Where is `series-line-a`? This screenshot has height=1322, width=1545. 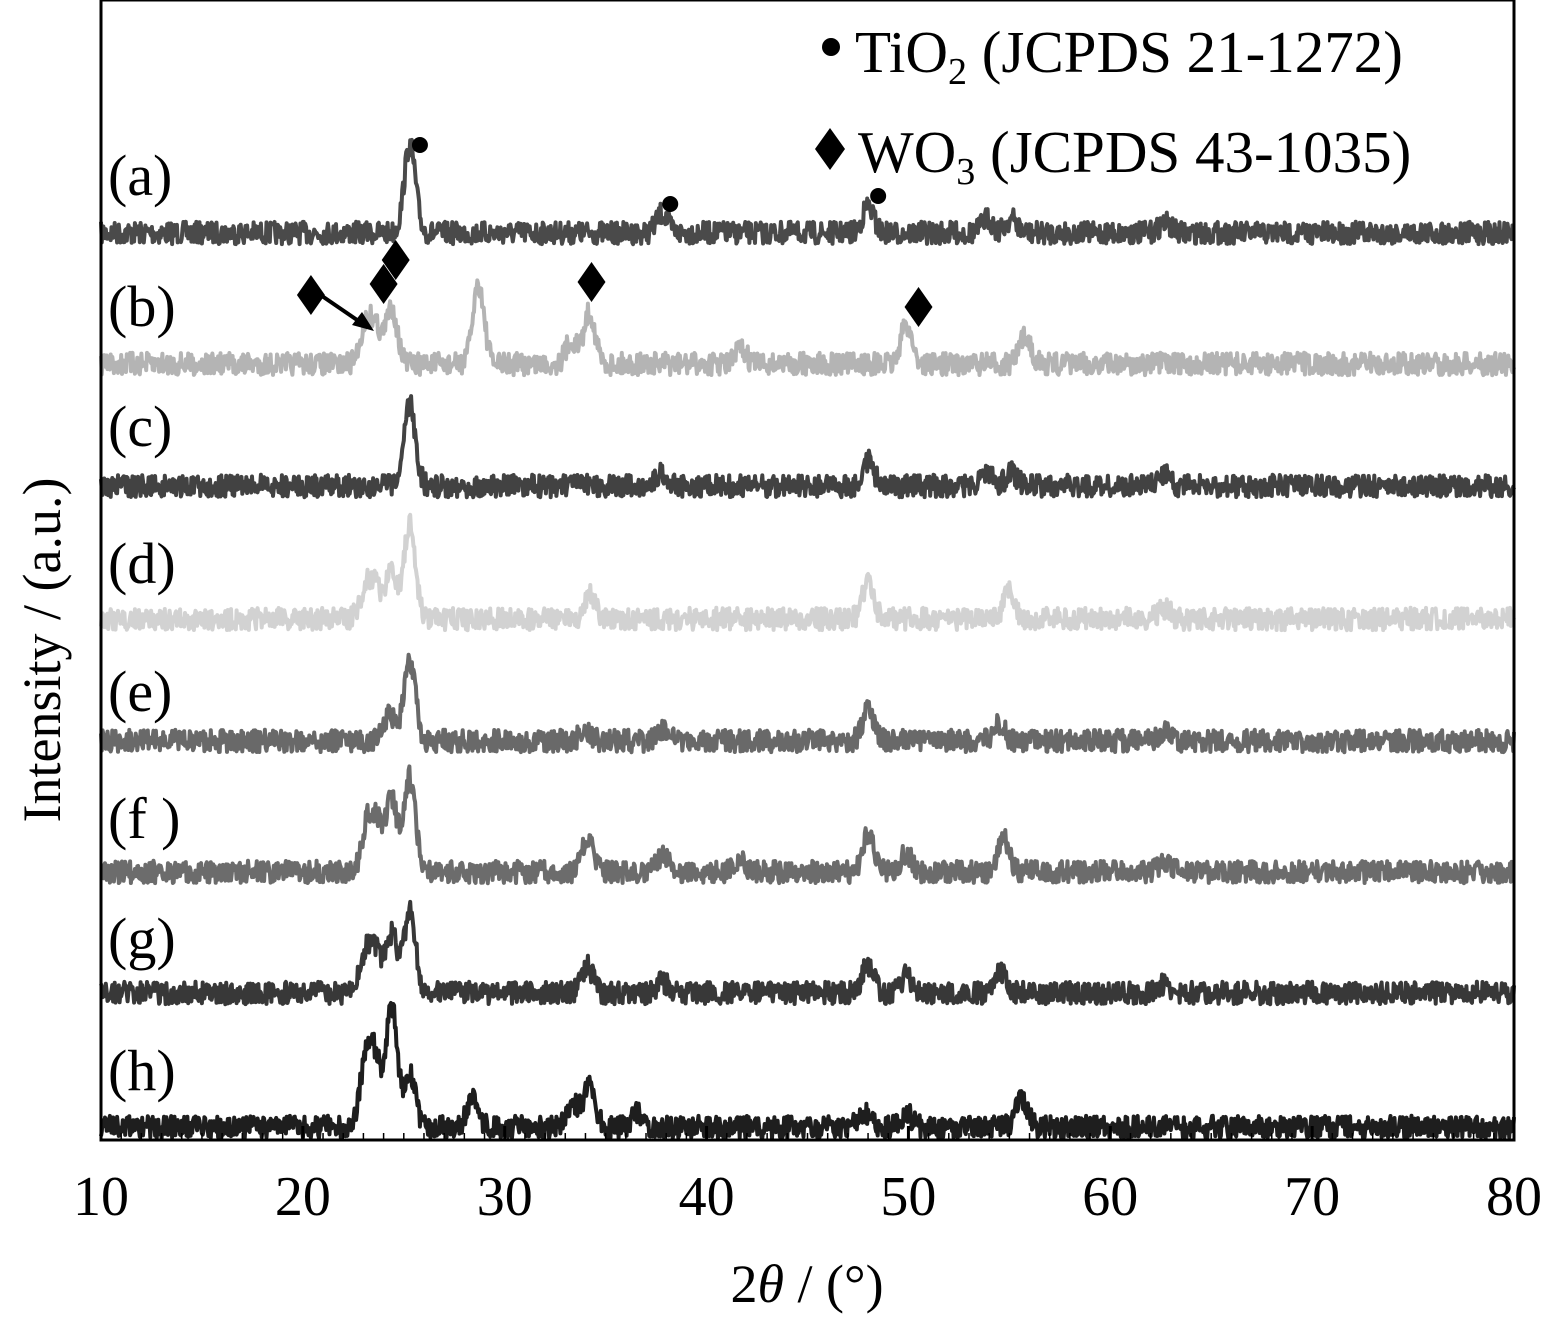
series-line-a is located at coordinates (807, 192).